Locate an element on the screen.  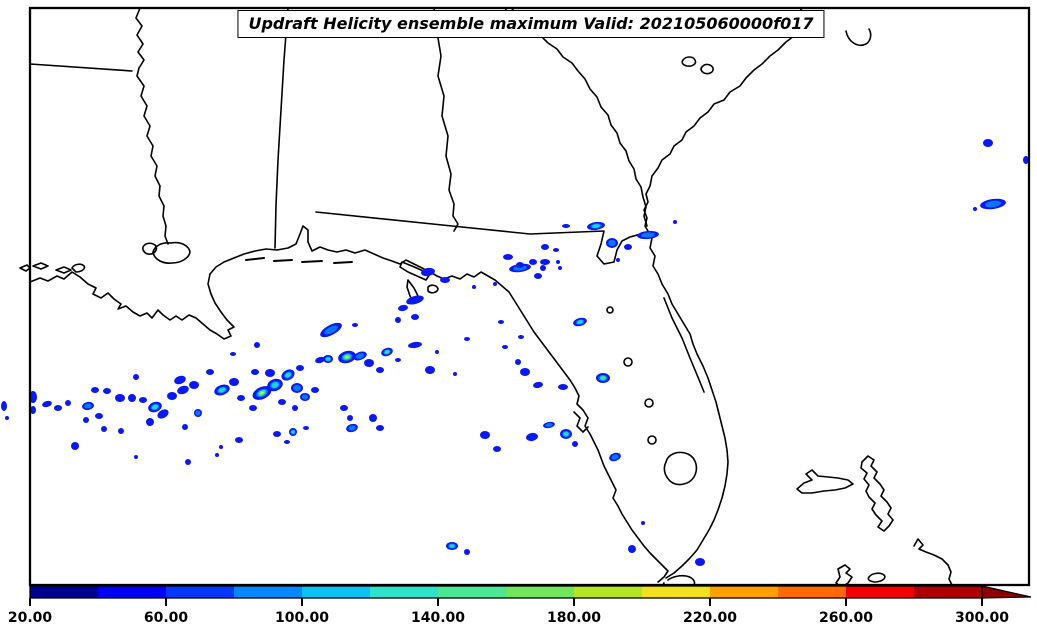
louisiana-arkansas-border is located at coordinates (81, 67).